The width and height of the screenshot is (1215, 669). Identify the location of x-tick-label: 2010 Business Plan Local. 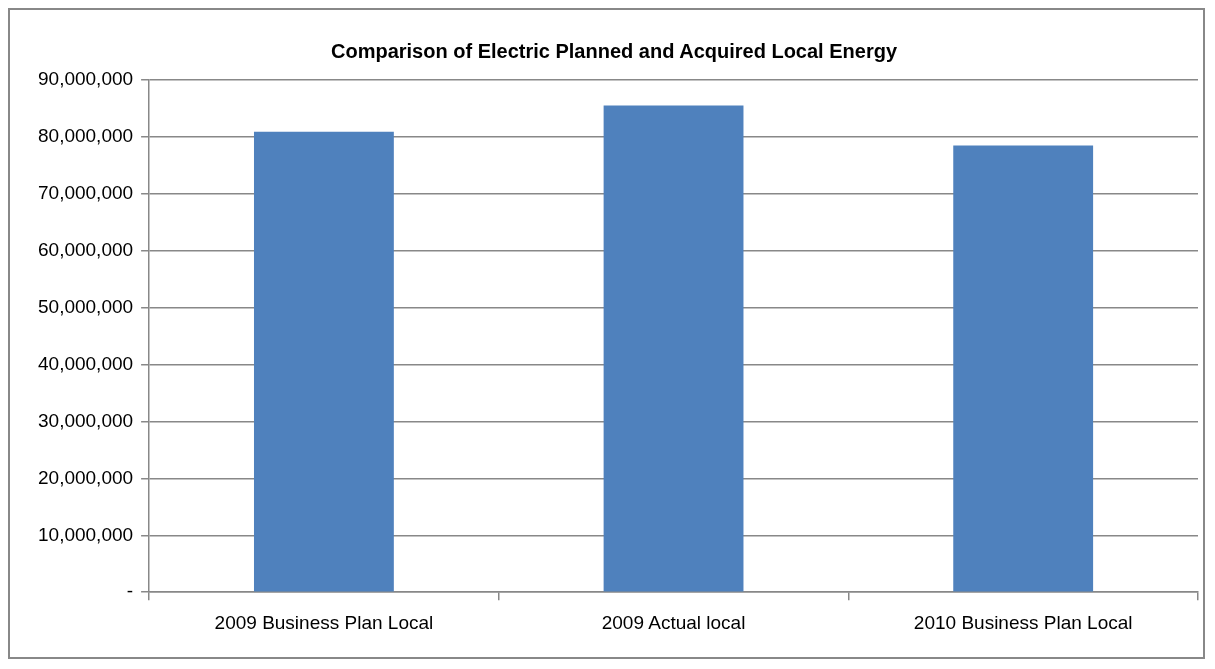
(1023, 622).